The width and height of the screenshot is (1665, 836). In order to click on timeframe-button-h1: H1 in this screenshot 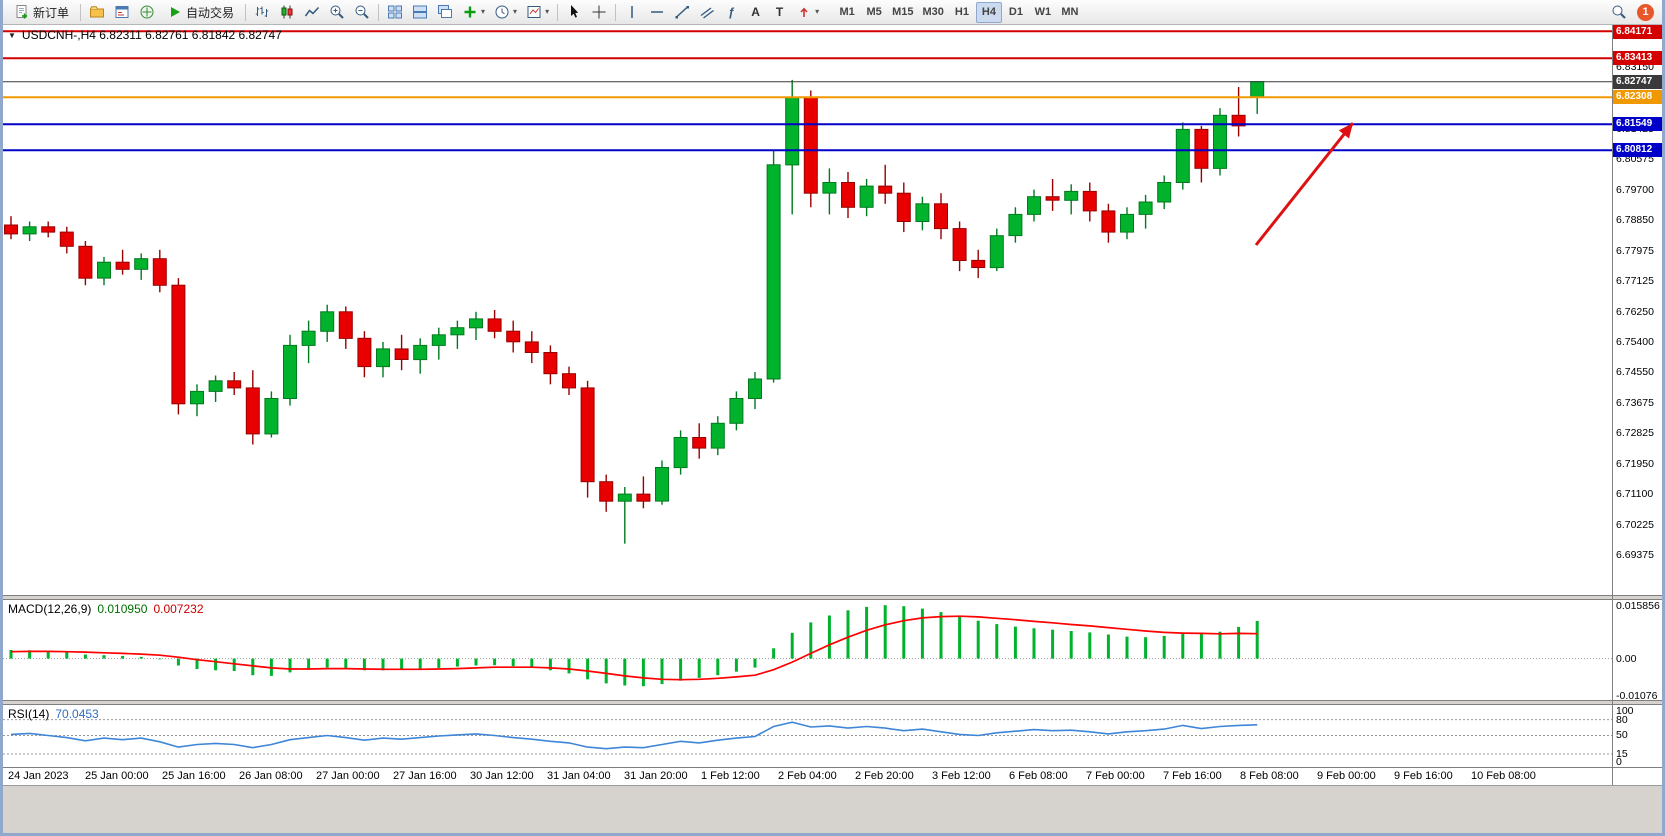, I will do `click(961, 12)`.